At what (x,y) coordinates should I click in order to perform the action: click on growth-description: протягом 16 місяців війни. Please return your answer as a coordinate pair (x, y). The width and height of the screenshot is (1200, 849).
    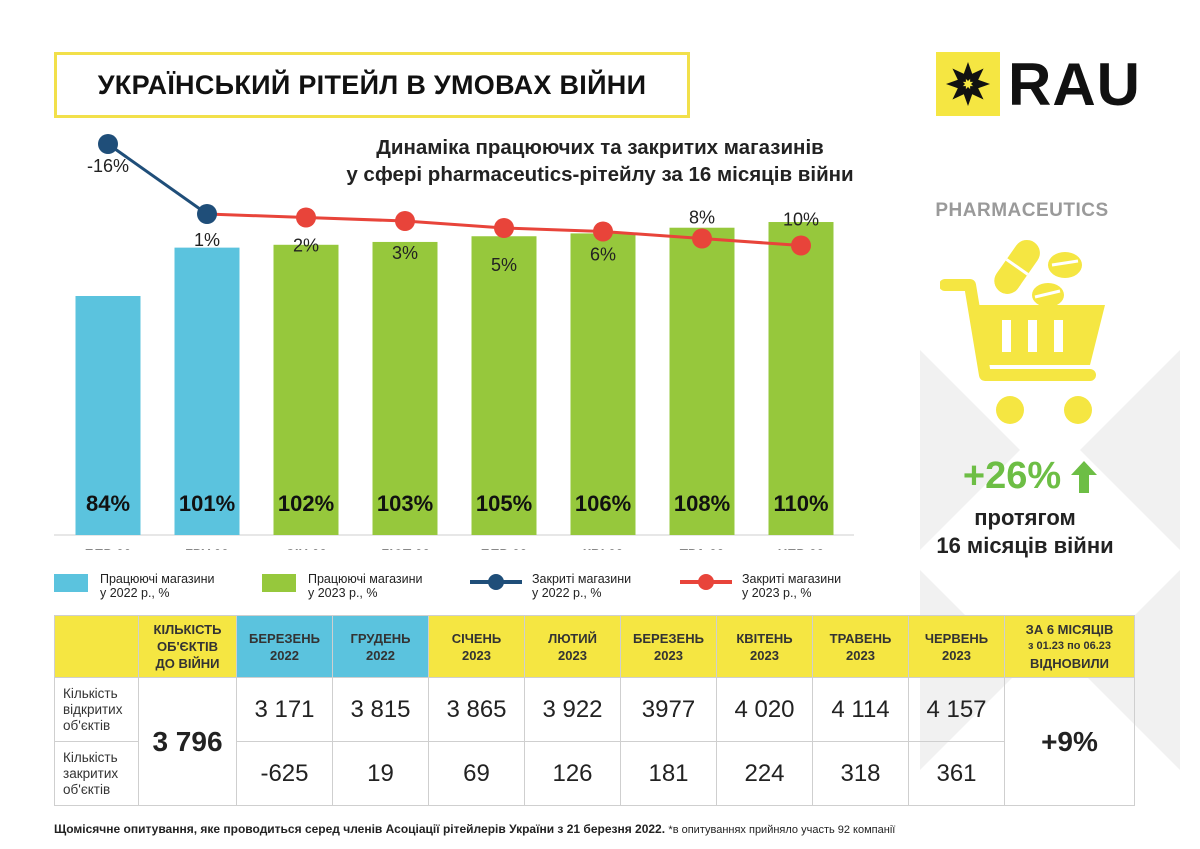
    Looking at the image, I should click on (1025, 532).